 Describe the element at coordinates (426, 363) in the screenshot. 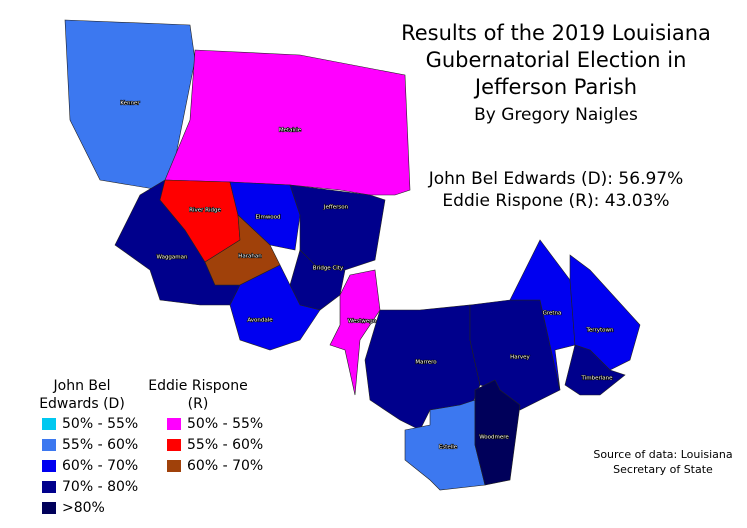

I see `place-label: Marrero` at that location.